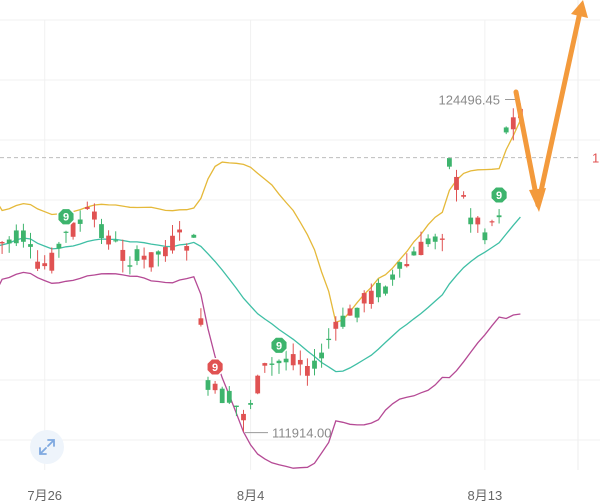 The image size is (600, 502). I want to click on expand-chart-button, so click(47, 447).